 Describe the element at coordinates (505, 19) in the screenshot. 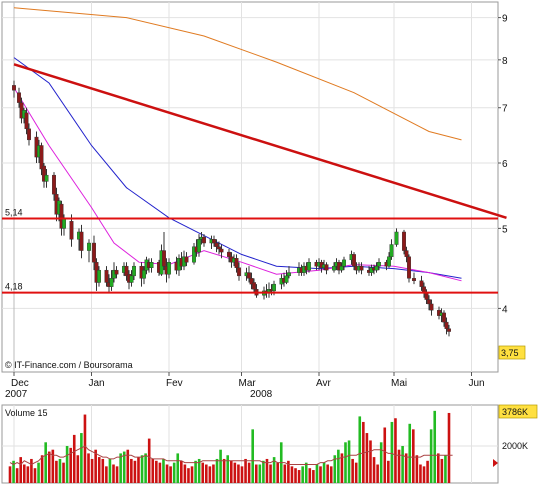

I see `y-tick-label: 9` at that location.